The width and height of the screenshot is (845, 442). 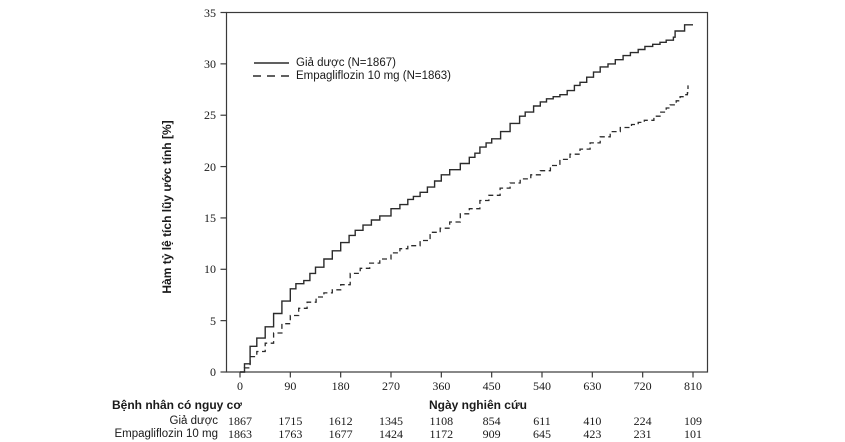 What do you see at coordinates (210, 115) in the screenshot?
I see `y-tick-label: 25` at bounding box center [210, 115].